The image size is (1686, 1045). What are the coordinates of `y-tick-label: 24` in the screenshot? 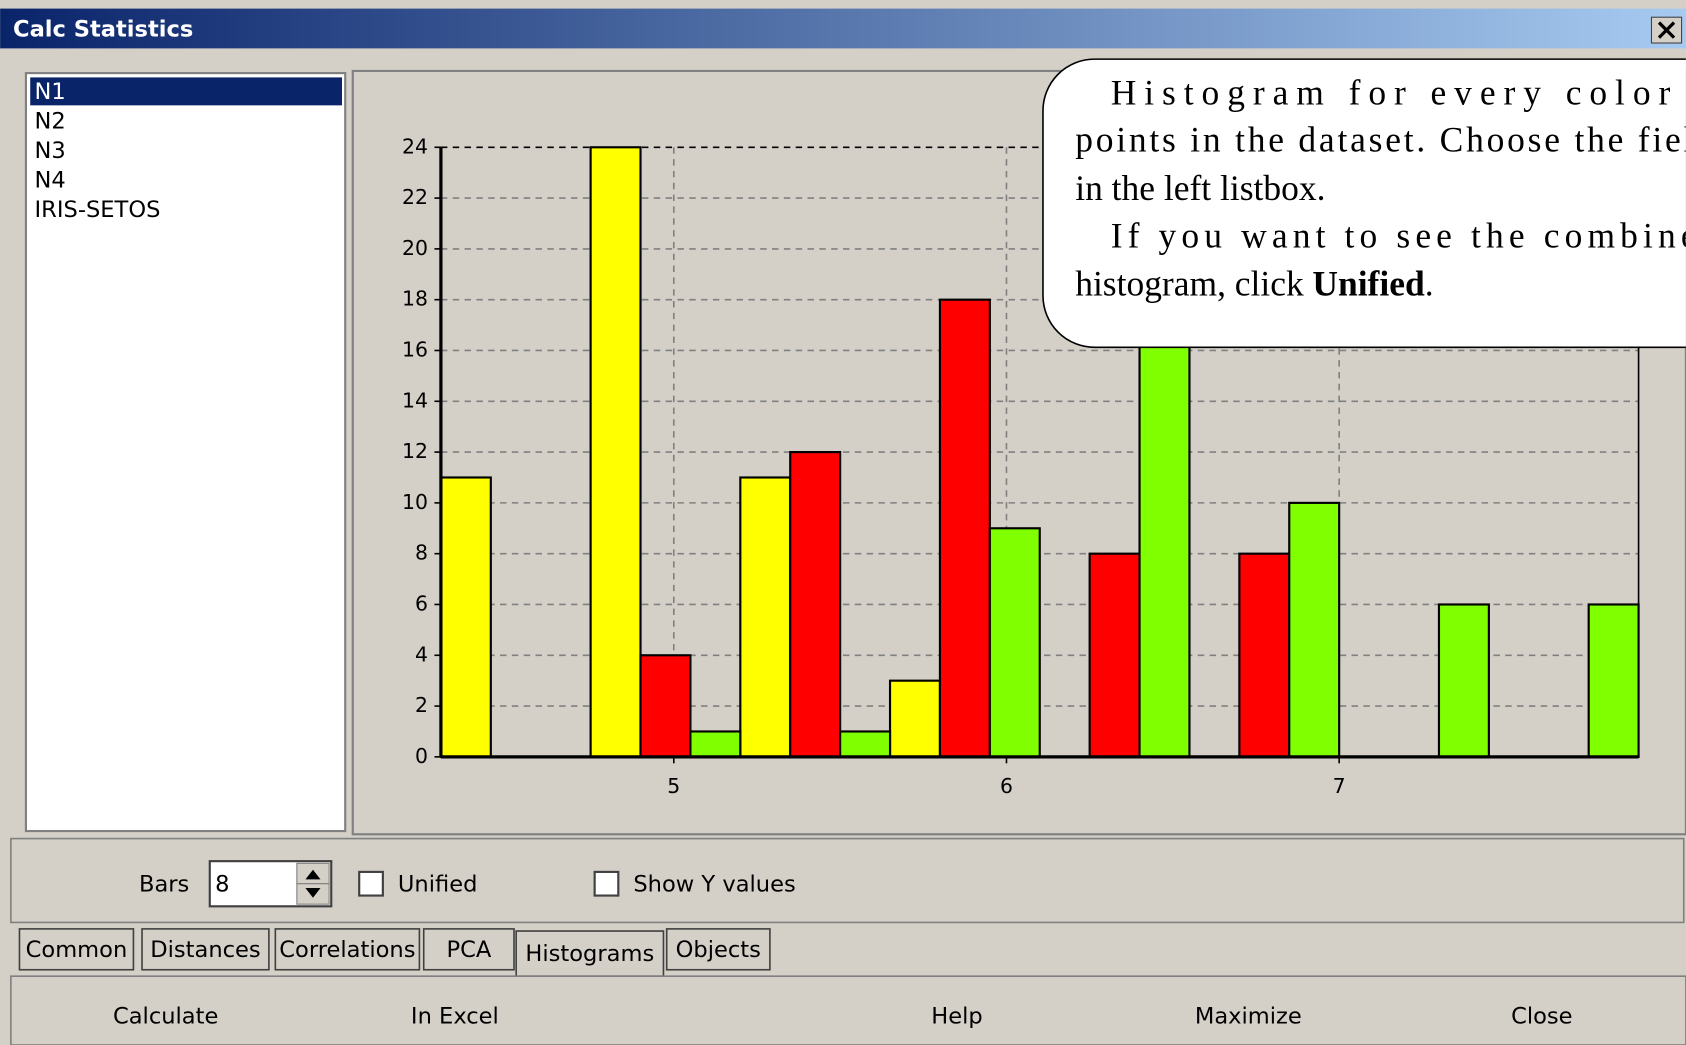 It's located at (415, 146).